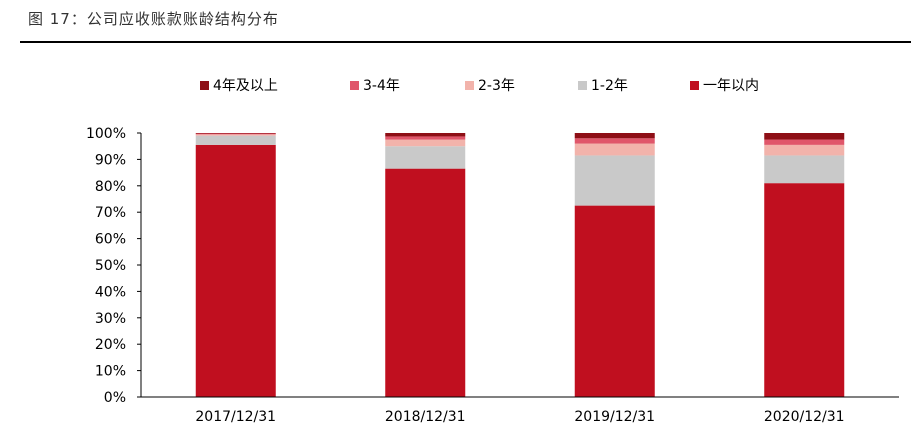  I want to click on x-tick-label: 2018/12/31, so click(425, 417).